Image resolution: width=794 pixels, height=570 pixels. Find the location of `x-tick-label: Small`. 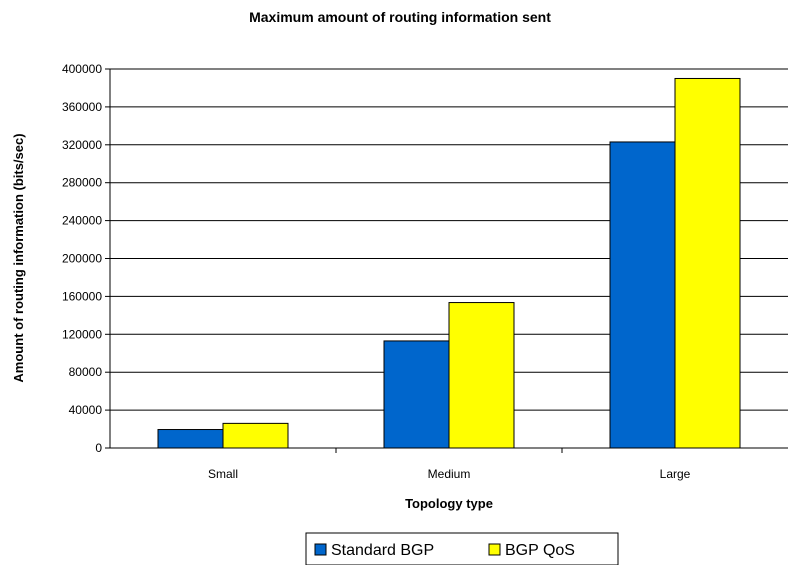

x-tick-label: Small is located at coordinates (223, 474).